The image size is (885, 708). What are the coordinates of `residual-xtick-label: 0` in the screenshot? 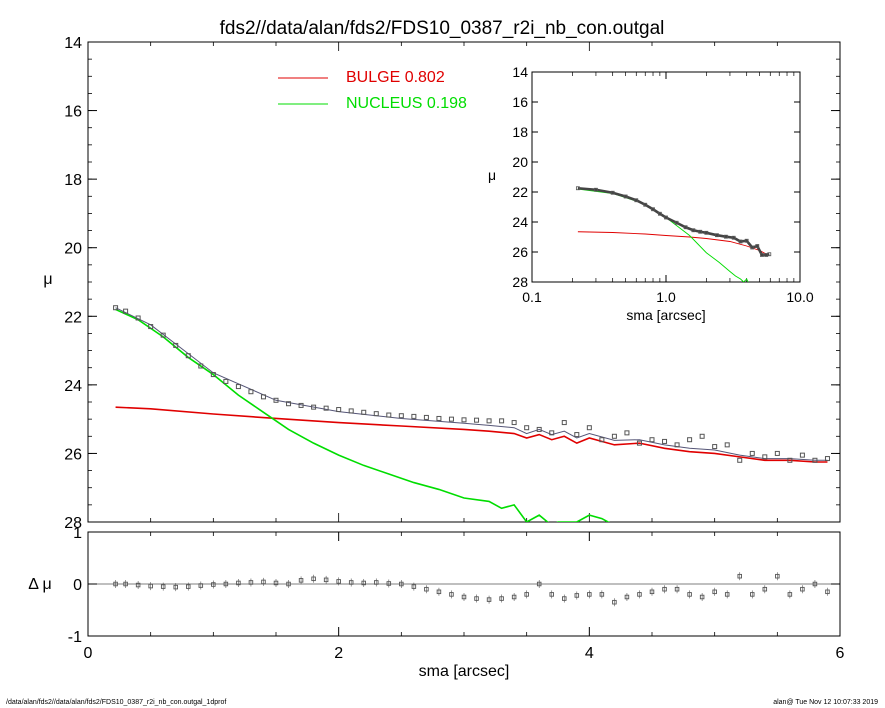 It's located at (88, 653).